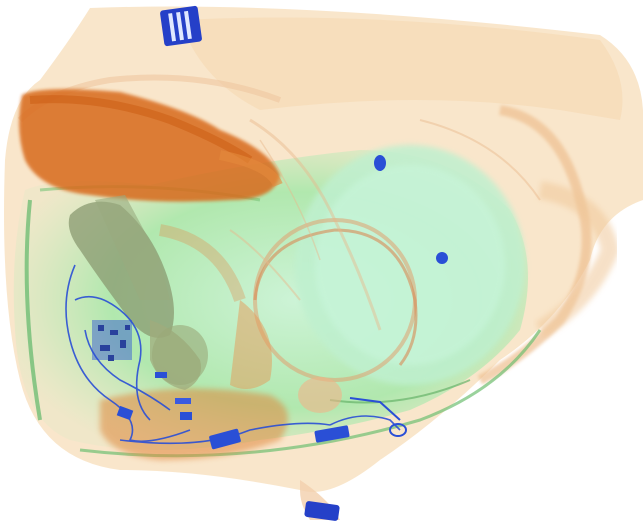  What do you see at coordinates (442, 258) in the screenshot?
I see `metal-rivet` at bounding box center [442, 258].